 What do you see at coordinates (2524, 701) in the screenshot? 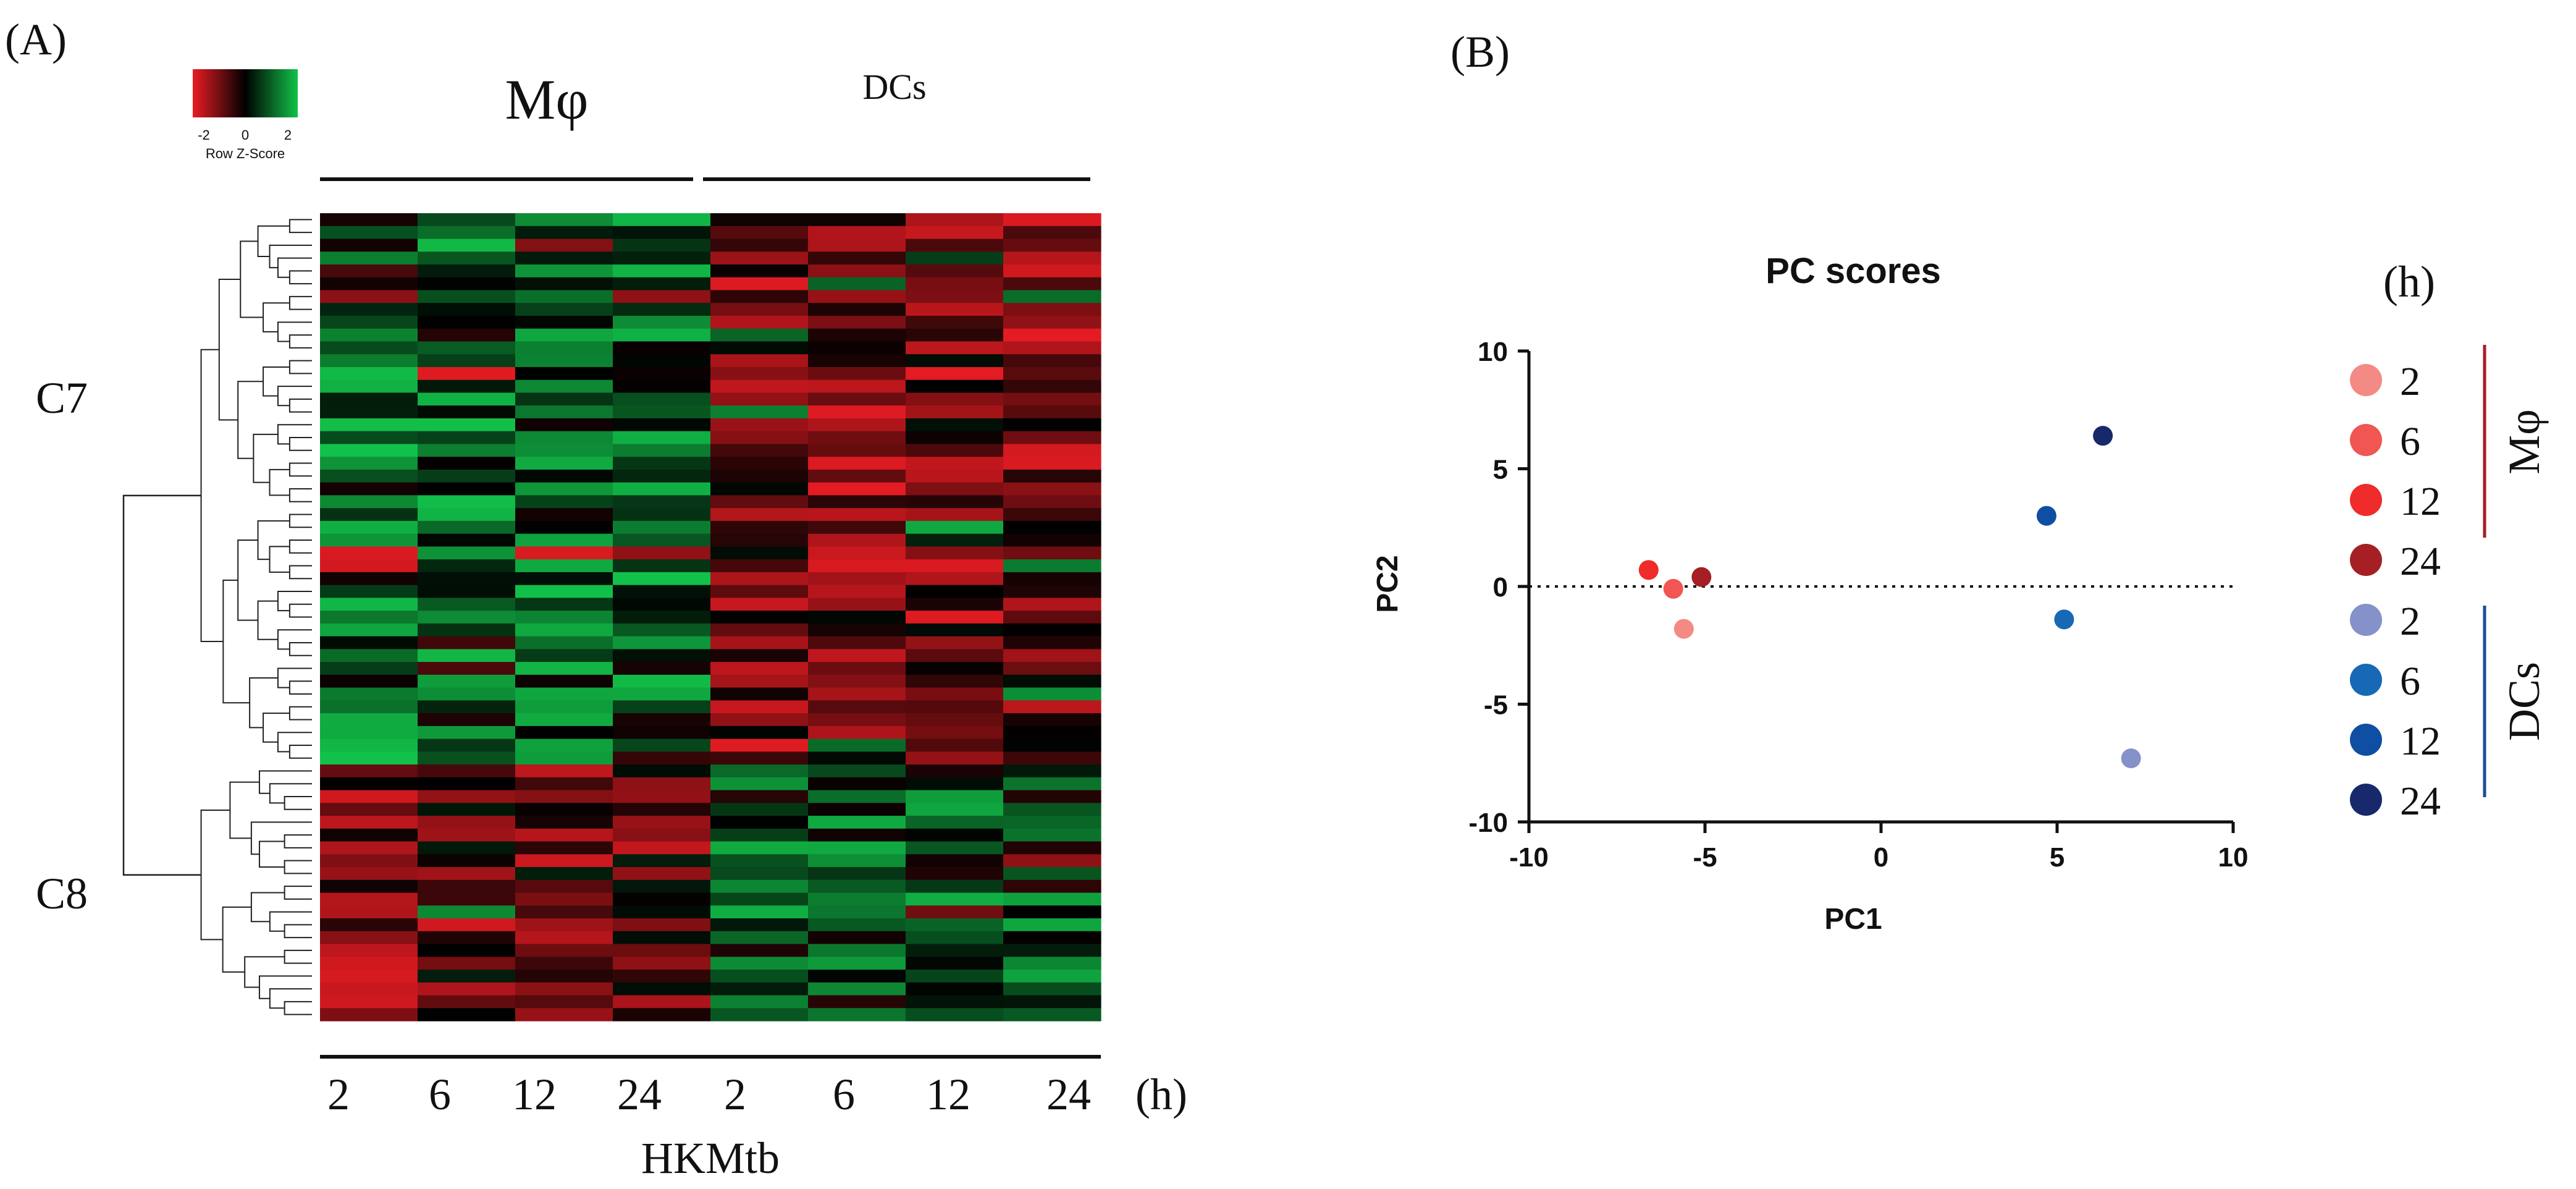
I see `legend-group-label-dcs: DCs` at bounding box center [2524, 701].